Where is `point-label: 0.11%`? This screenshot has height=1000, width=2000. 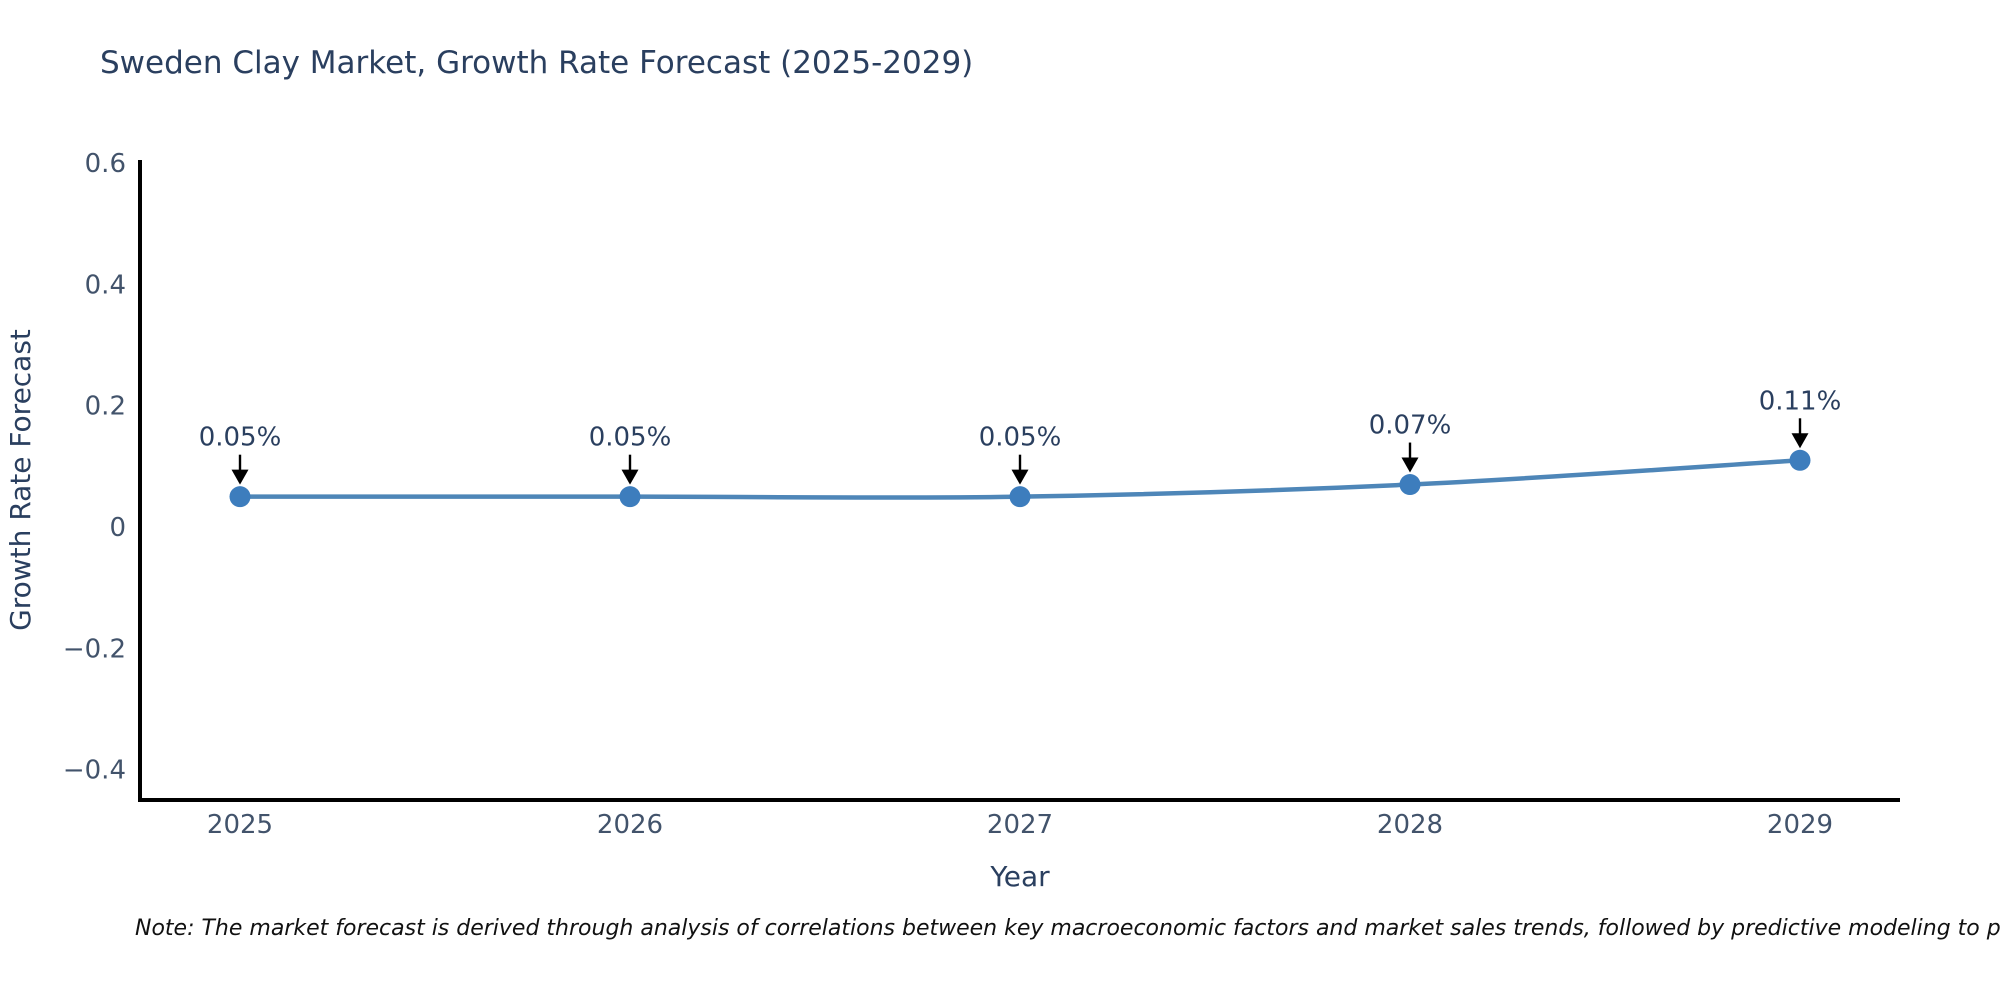 point-label: 0.11% is located at coordinates (1800, 401).